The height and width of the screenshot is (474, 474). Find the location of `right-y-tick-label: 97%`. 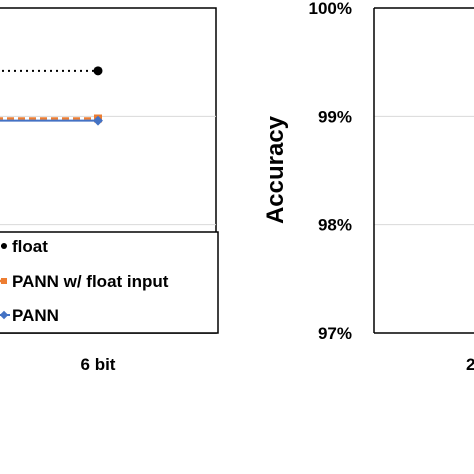

right-y-tick-label: 97% is located at coordinates (335, 333).